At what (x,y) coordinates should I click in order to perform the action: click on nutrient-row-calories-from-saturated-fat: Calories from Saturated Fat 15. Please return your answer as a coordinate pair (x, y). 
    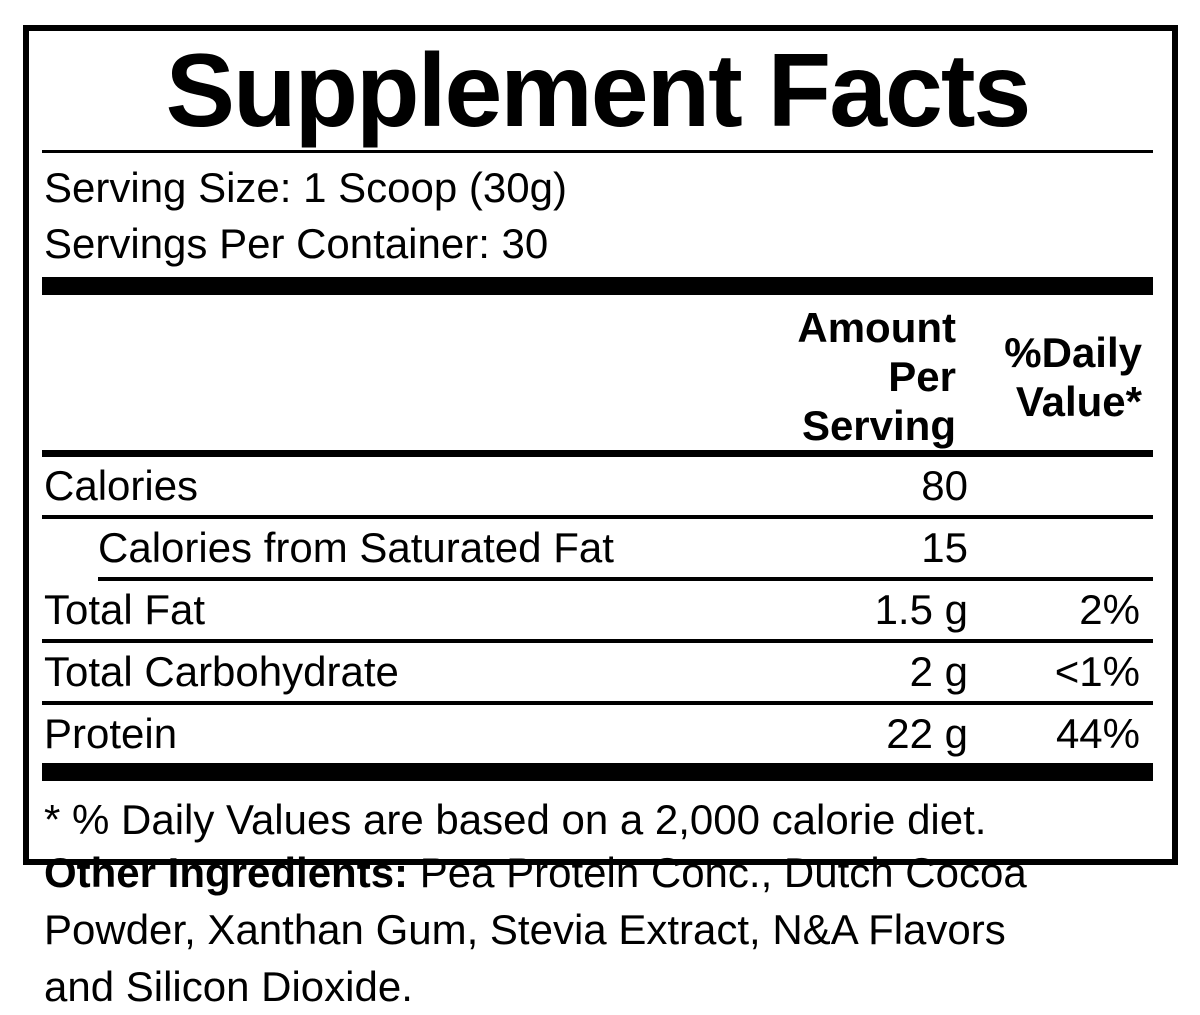
    Looking at the image, I should click on (597, 548).